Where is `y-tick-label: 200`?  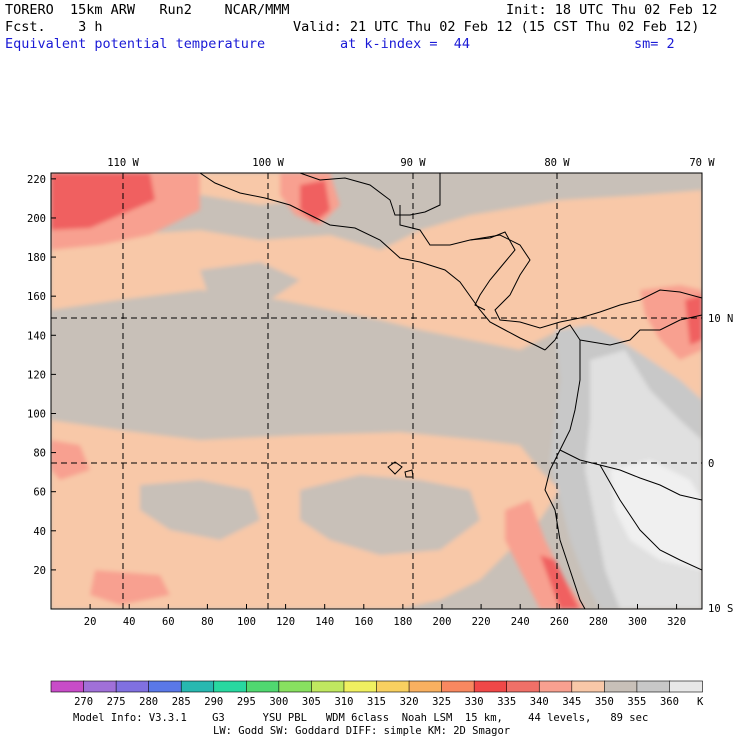
y-tick-label: 200 is located at coordinates (36, 219).